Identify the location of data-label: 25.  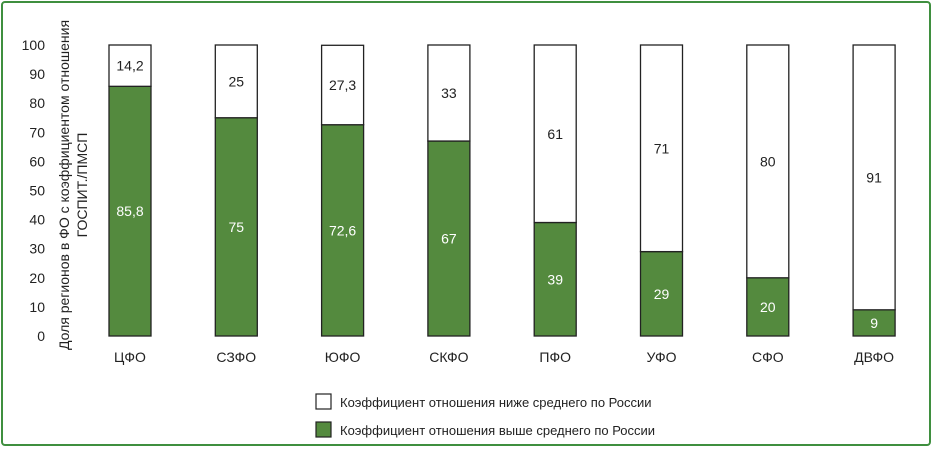
(237, 81).